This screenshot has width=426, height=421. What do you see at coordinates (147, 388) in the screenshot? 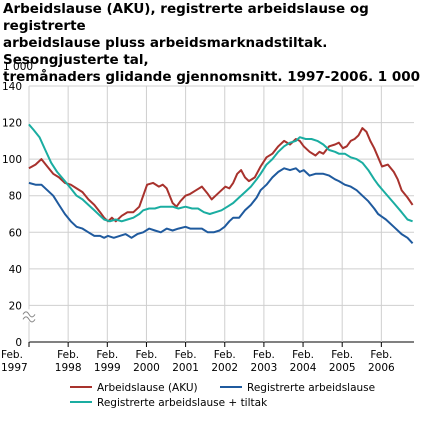
I see `legend-label: Arbeidslause (AKU)` at bounding box center [147, 388].